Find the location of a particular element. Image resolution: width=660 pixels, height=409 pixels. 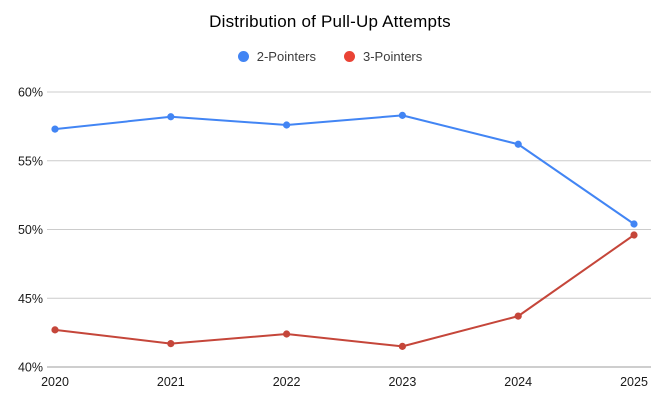

data-point-3-pointers-2025 is located at coordinates (634, 235).